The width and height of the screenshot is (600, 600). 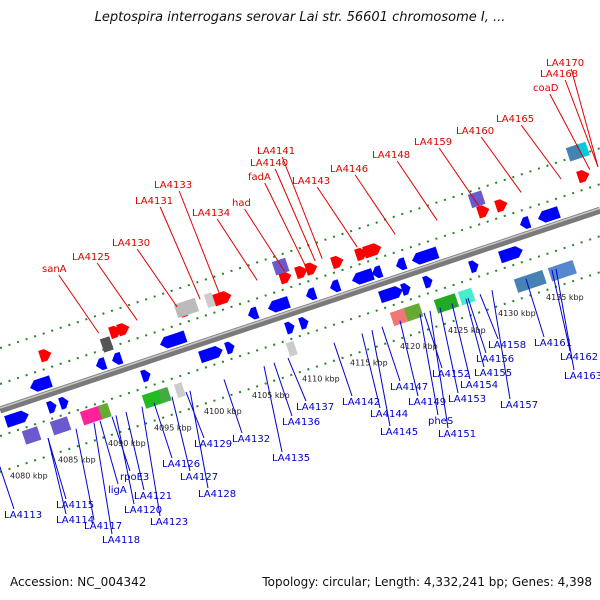 What do you see at coordinates (241, 203) in the screenshot?
I see `gene-label-had: had` at bounding box center [241, 203].